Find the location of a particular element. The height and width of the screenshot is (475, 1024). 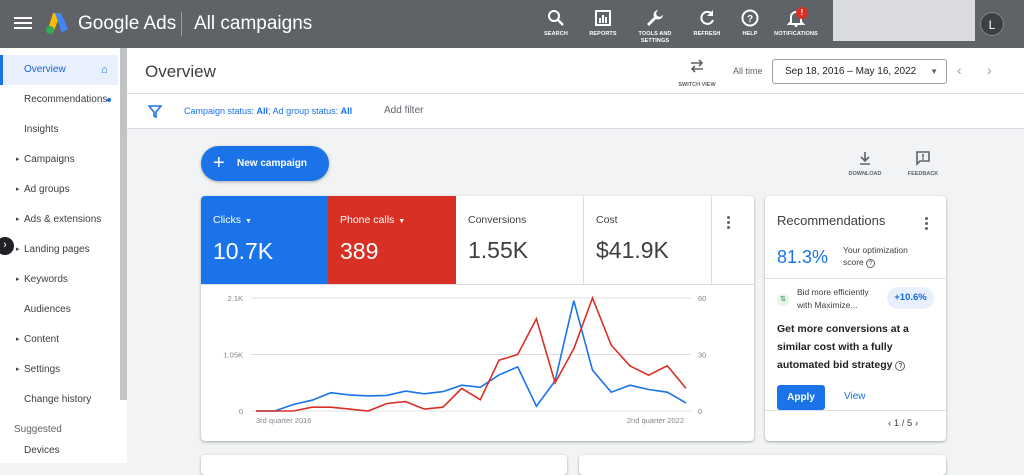

metric-conversions: Conversions 1.55K is located at coordinates (520, 240).